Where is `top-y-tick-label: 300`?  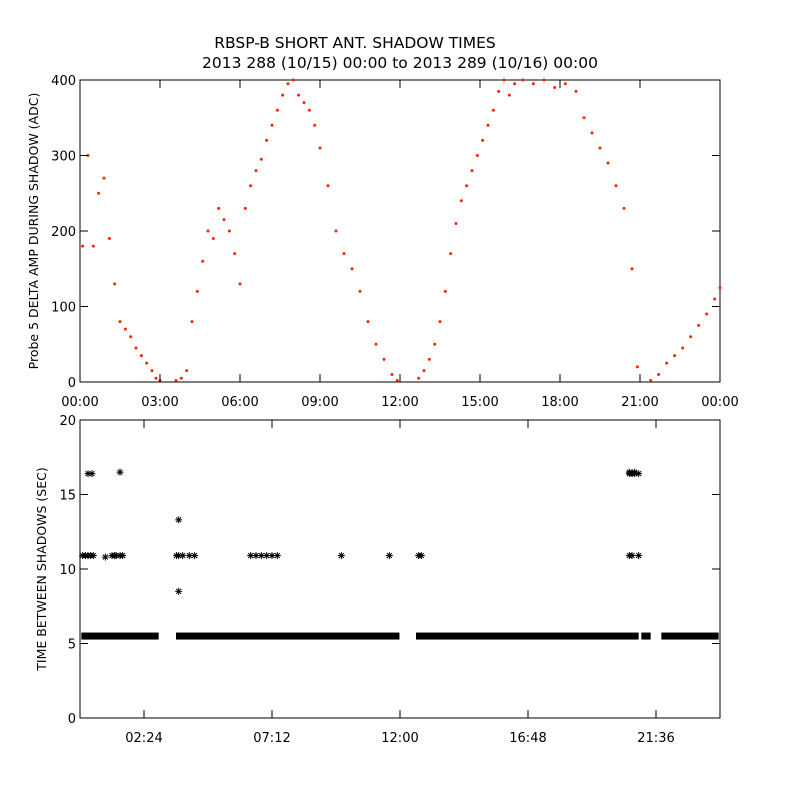
top-y-tick-label: 300 is located at coordinates (63, 157).